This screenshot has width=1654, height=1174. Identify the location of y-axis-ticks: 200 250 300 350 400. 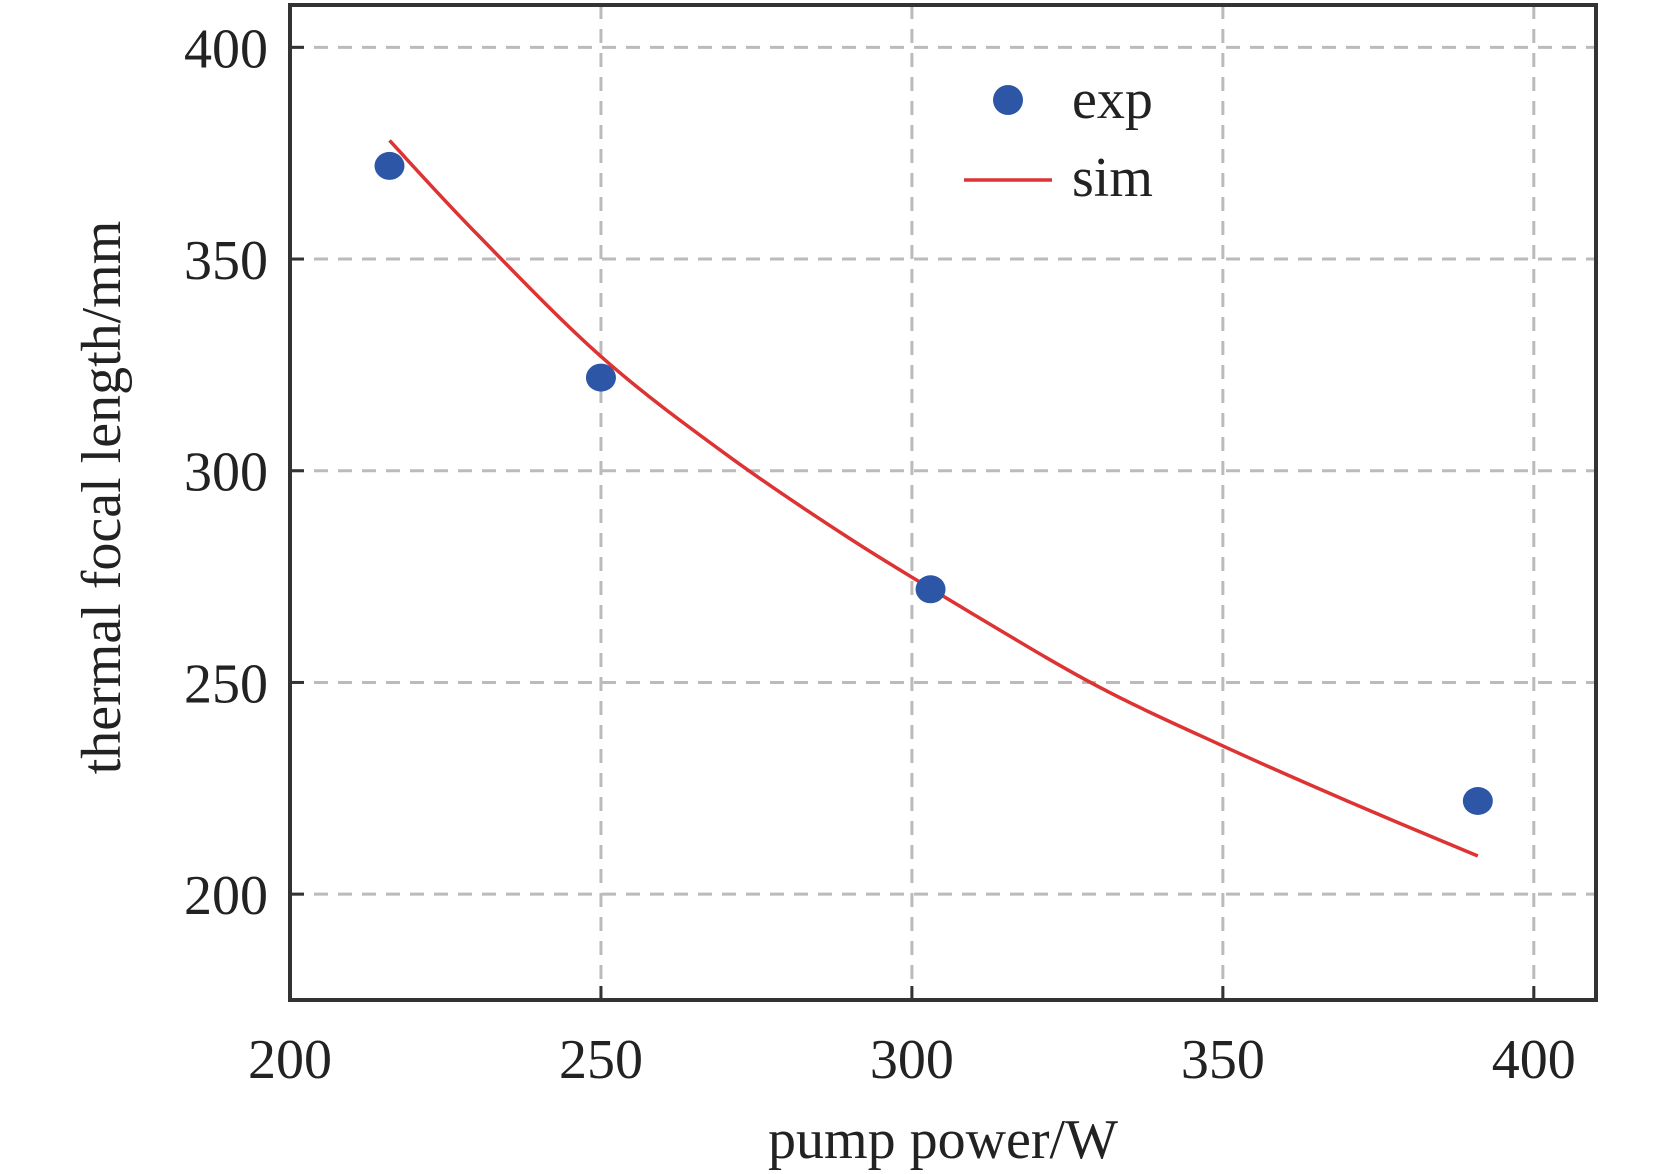
(244, 472).